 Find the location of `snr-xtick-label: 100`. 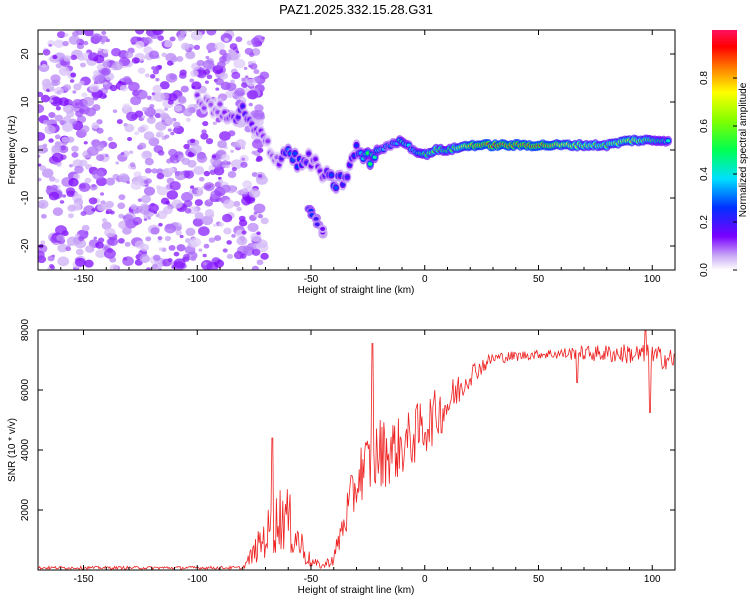

snr-xtick-label: 100 is located at coordinates (652, 579).